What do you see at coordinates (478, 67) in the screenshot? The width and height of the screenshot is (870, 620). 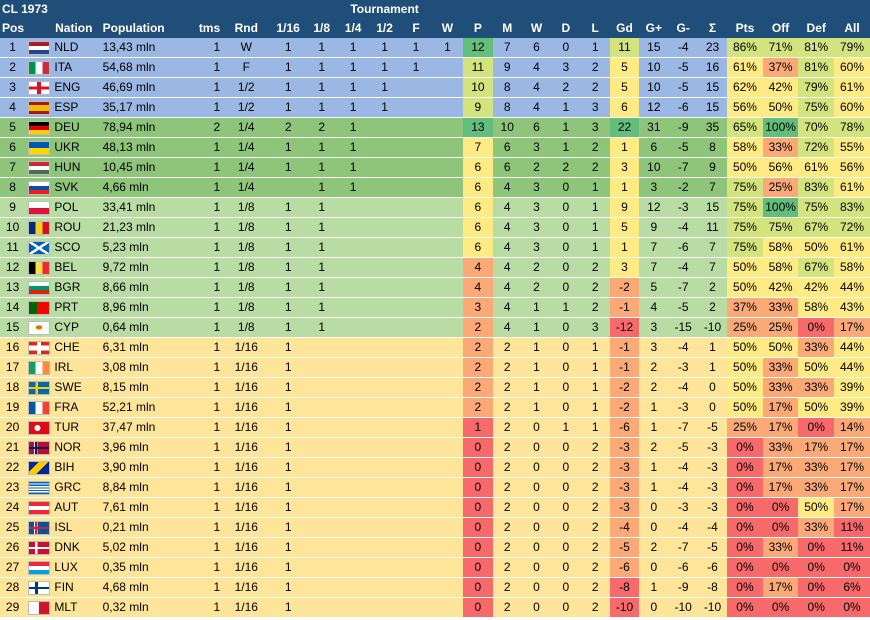 I see `points-cell: 11` at bounding box center [478, 67].